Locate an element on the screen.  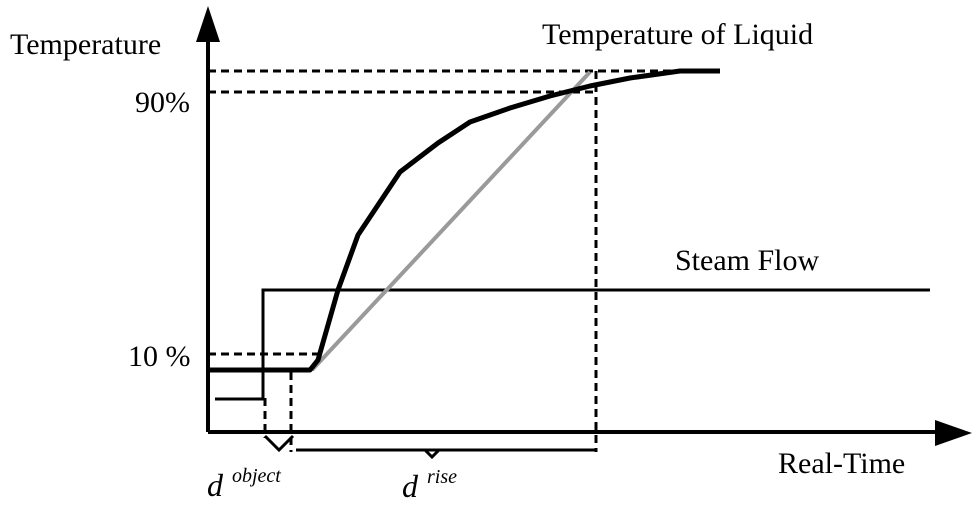
rise-delay-superscript: rise is located at coordinates (442, 477).